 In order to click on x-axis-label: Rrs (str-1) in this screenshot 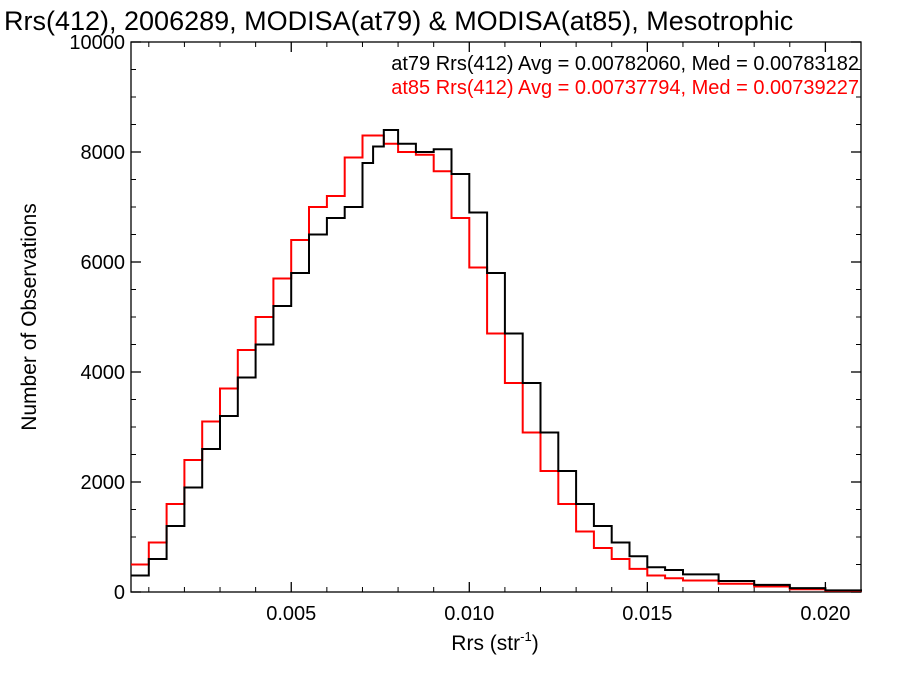, I will do `click(494, 642)`.